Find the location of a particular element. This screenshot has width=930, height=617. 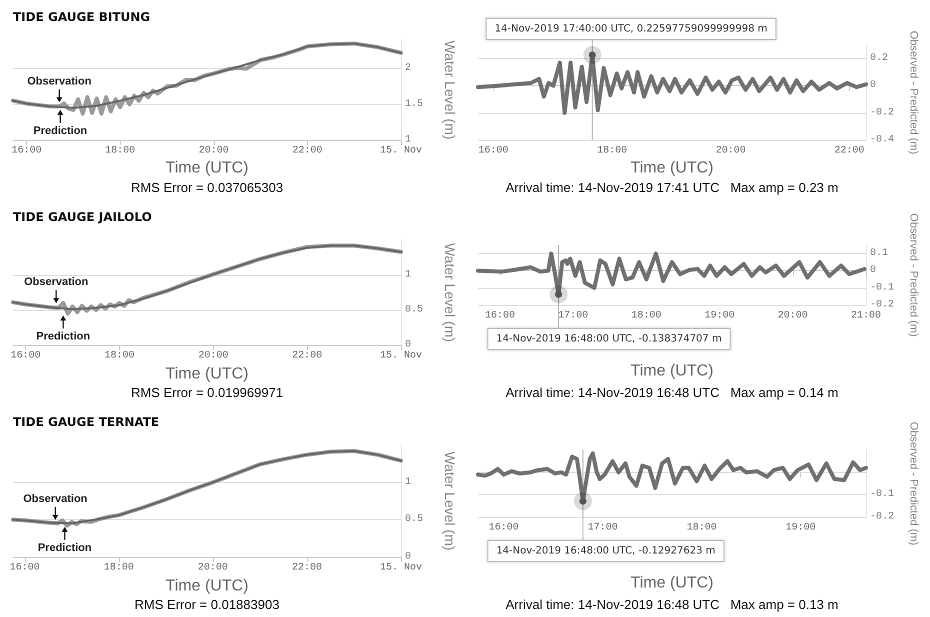

text: Arrival time: 14-Nov-2019 16:48 UTC Max amp = 0.14 m is located at coordinates (672, 392).